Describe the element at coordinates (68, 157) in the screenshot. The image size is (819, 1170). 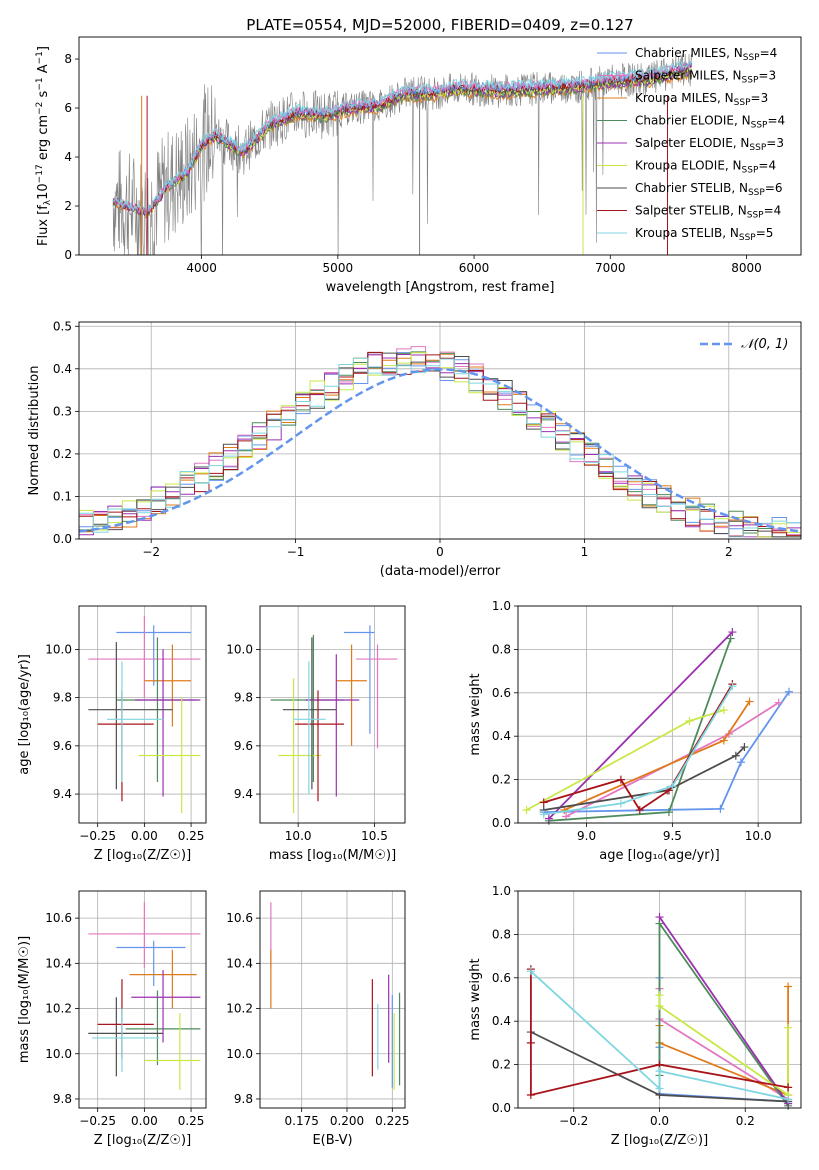
I see `y-tick-label: 4` at that location.